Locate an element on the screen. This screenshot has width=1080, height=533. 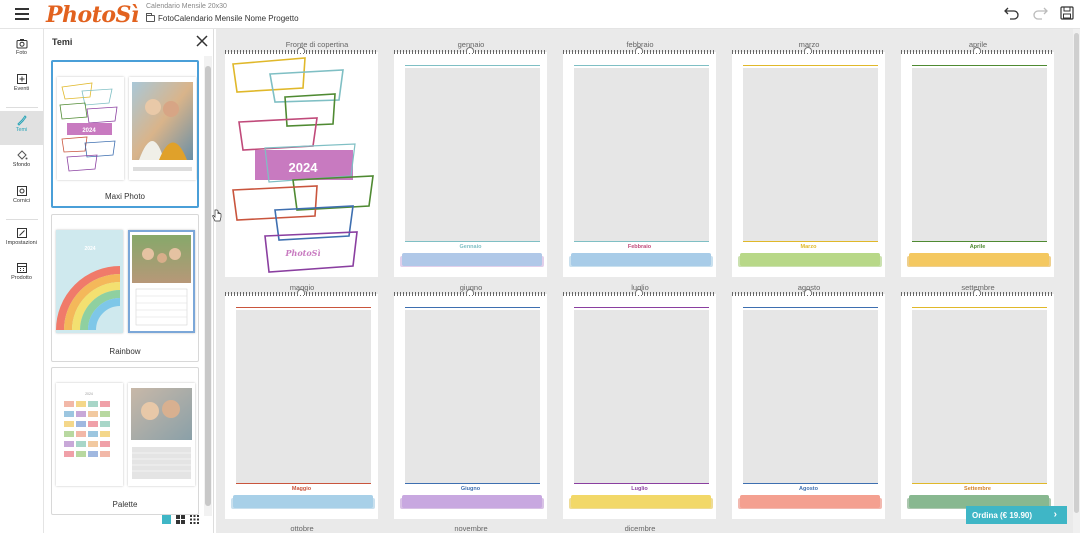
calendar-page-settembre: Settembre is located at coordinates (977, 404).